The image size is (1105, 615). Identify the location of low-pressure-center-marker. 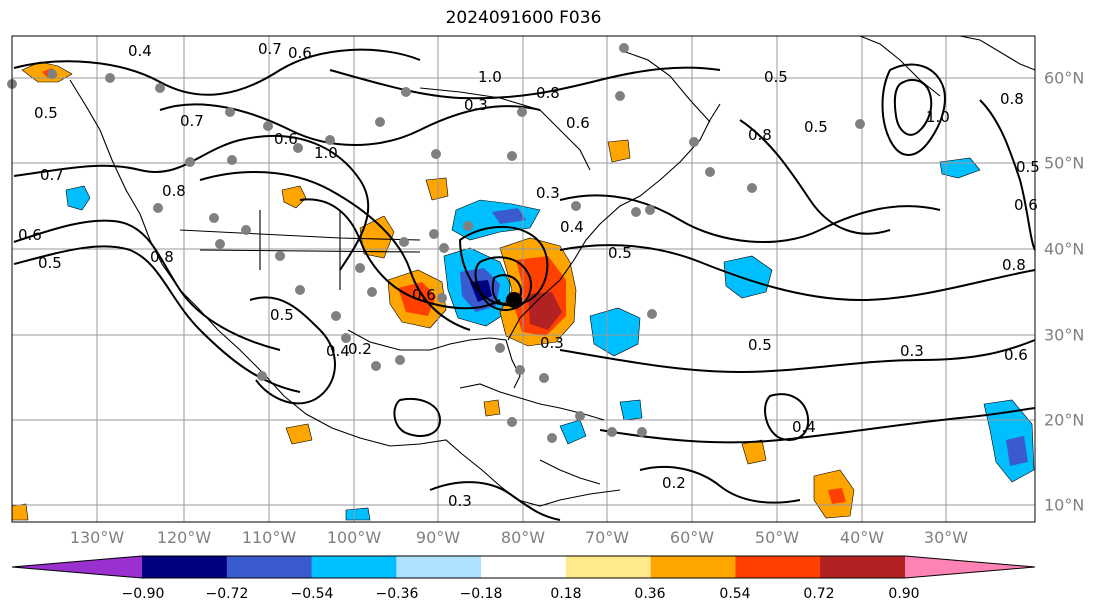
(514, 300).